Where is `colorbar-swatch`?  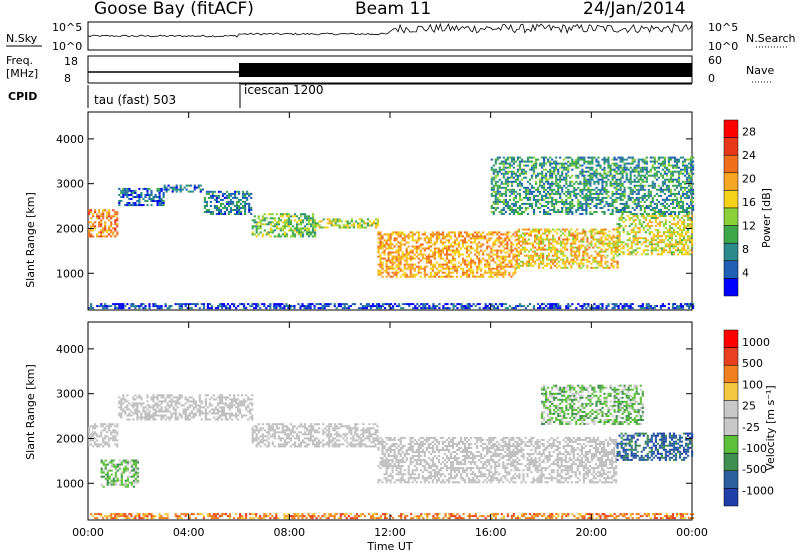 colorbar-swatch is located at coordinates (731, 252).